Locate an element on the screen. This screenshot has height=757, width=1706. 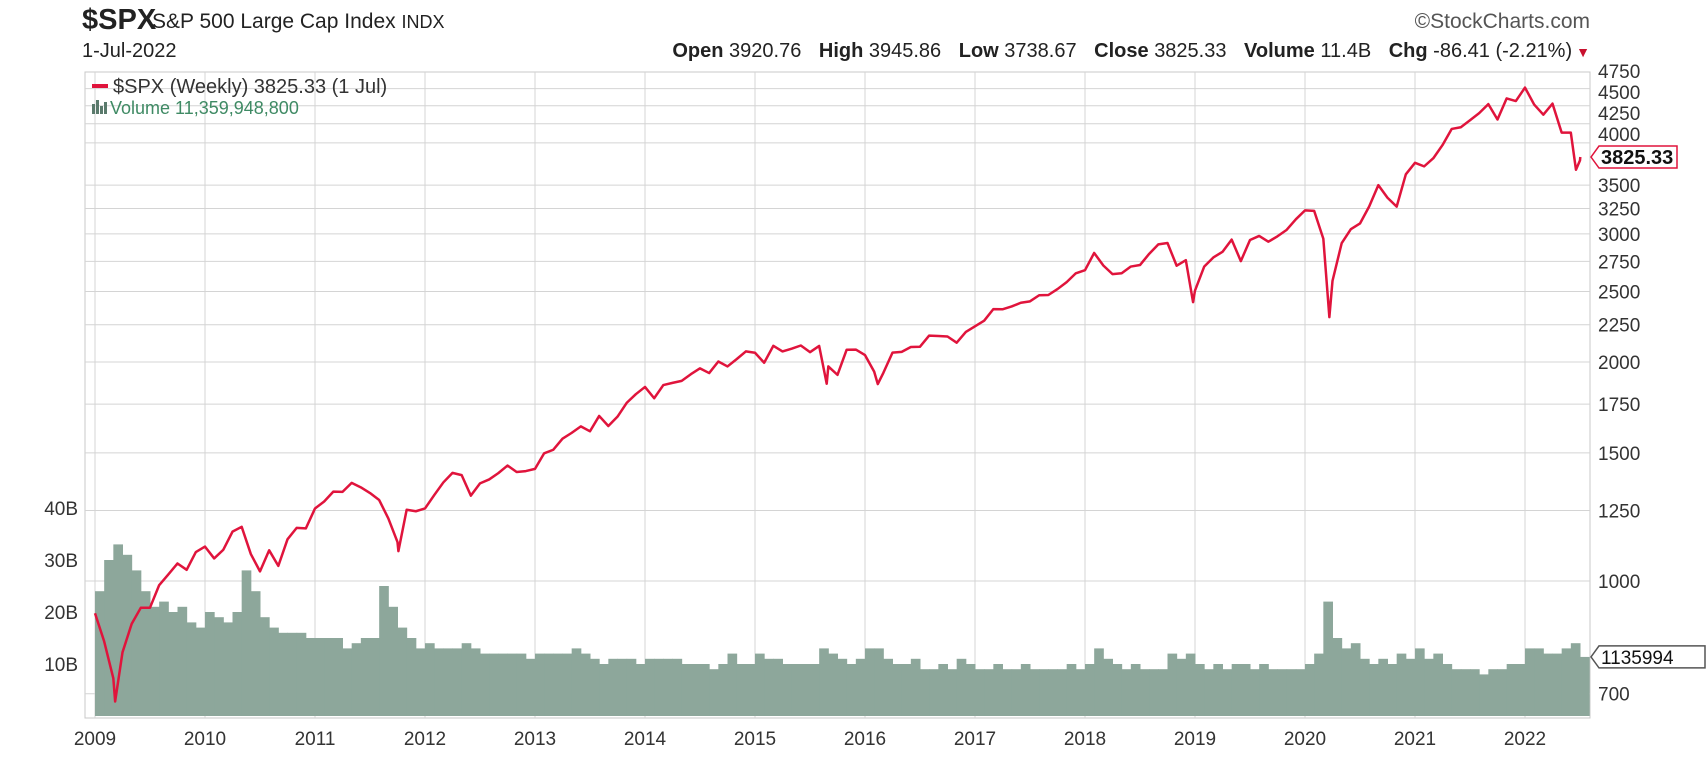
triangle-down-icon: ▼ is located at coordinates (1583, 52).